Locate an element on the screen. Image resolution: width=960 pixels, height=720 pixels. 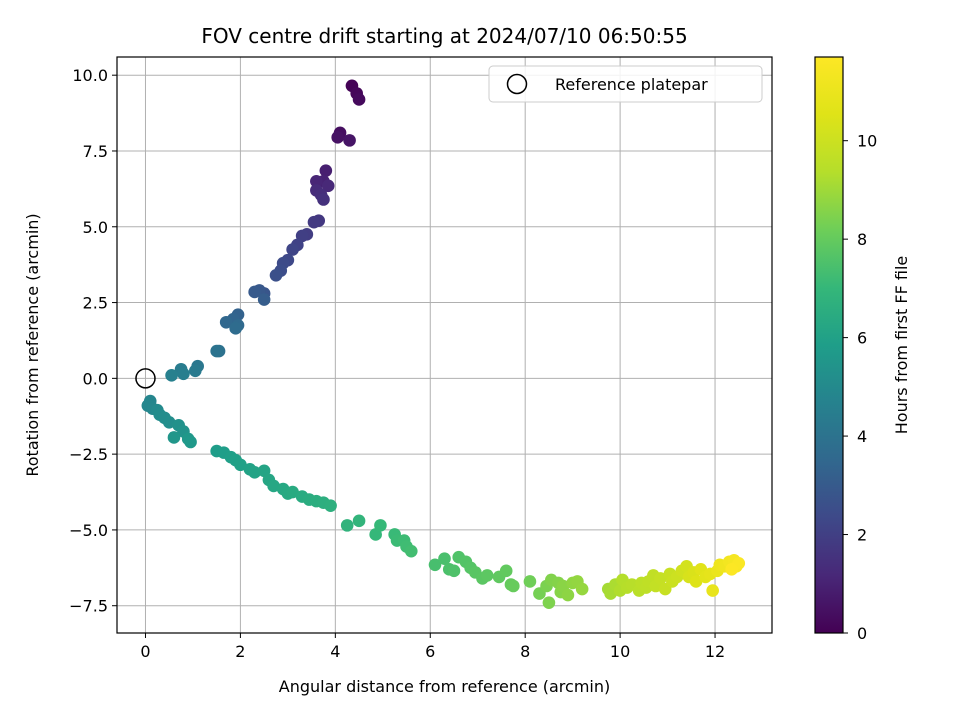
x-tick-label: 8 is located at coordinates (525, 651).